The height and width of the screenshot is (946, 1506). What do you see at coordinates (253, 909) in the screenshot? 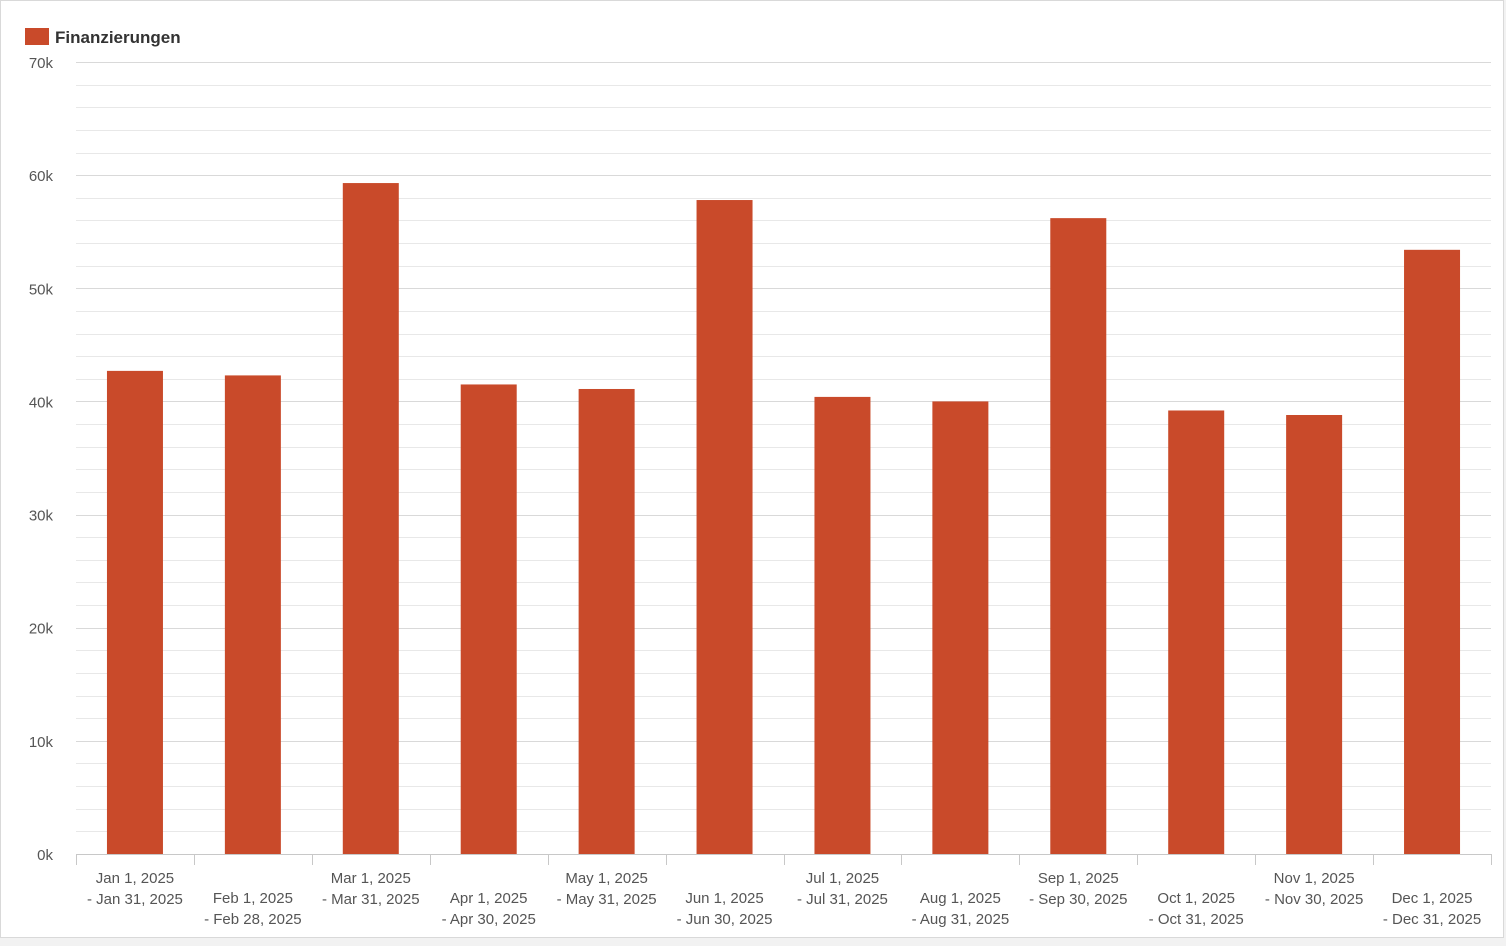
I see `x-tick-label: Feb 1, 2025- Feb 28, 2025` at bounding box center [253, 909].